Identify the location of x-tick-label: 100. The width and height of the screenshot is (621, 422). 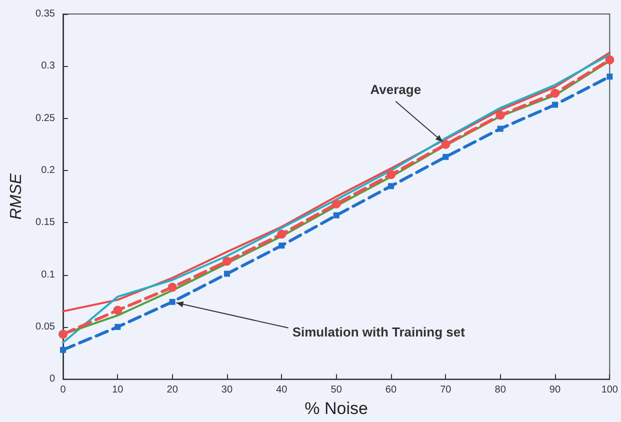
(609, 390).